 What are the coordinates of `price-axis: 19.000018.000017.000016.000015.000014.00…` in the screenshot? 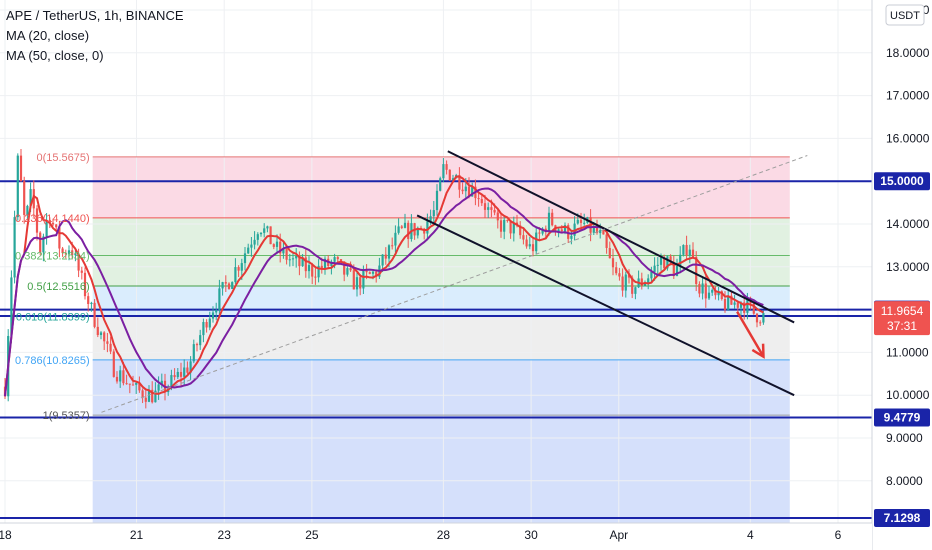 It's located at (901, 275).